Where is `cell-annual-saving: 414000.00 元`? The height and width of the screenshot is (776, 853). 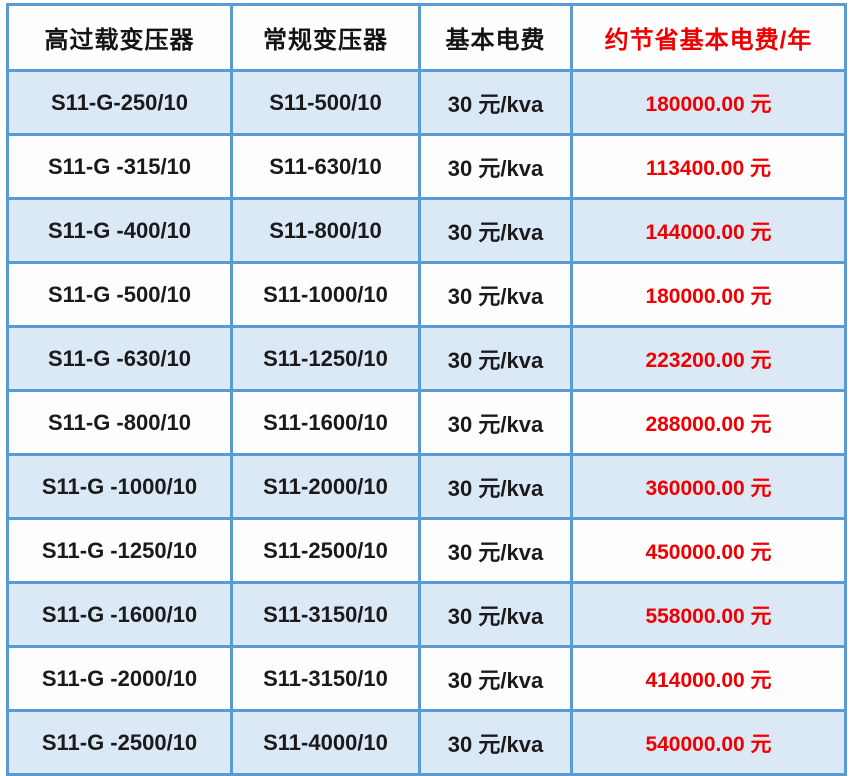 cell-annual-saving: 414000.00 元 is located at coordinates (708, 678).